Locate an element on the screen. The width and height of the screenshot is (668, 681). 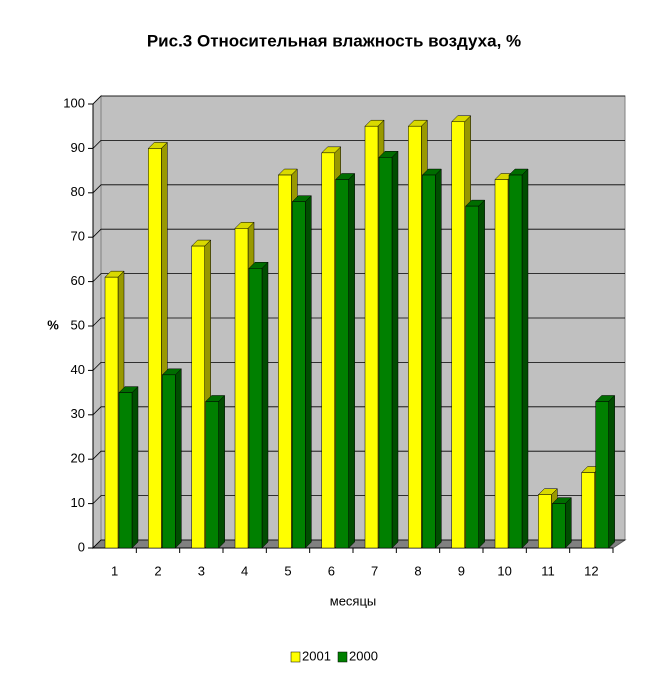
y-tick-label: 80 is located at coordinates (78, 191).